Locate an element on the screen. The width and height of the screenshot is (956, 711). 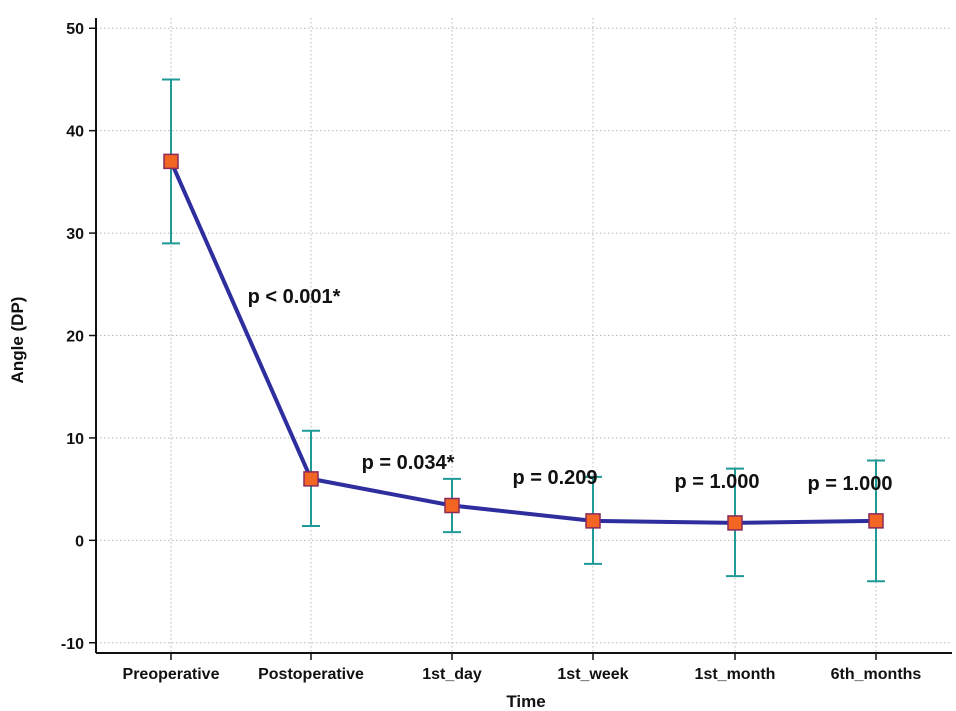
y-tick-label: 30 is located at coordinates (75, 234).